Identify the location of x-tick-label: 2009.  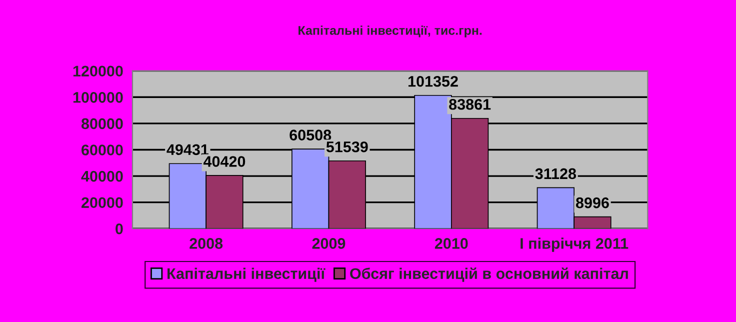
(329, 243).